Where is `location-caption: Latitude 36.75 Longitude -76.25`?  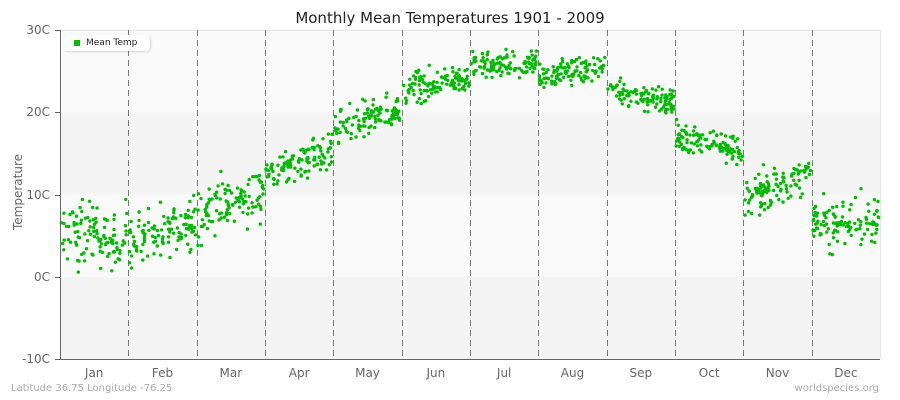
location-caption: Latitude 36.75 Longitude -76.25 is located at coordinates (92, 388).